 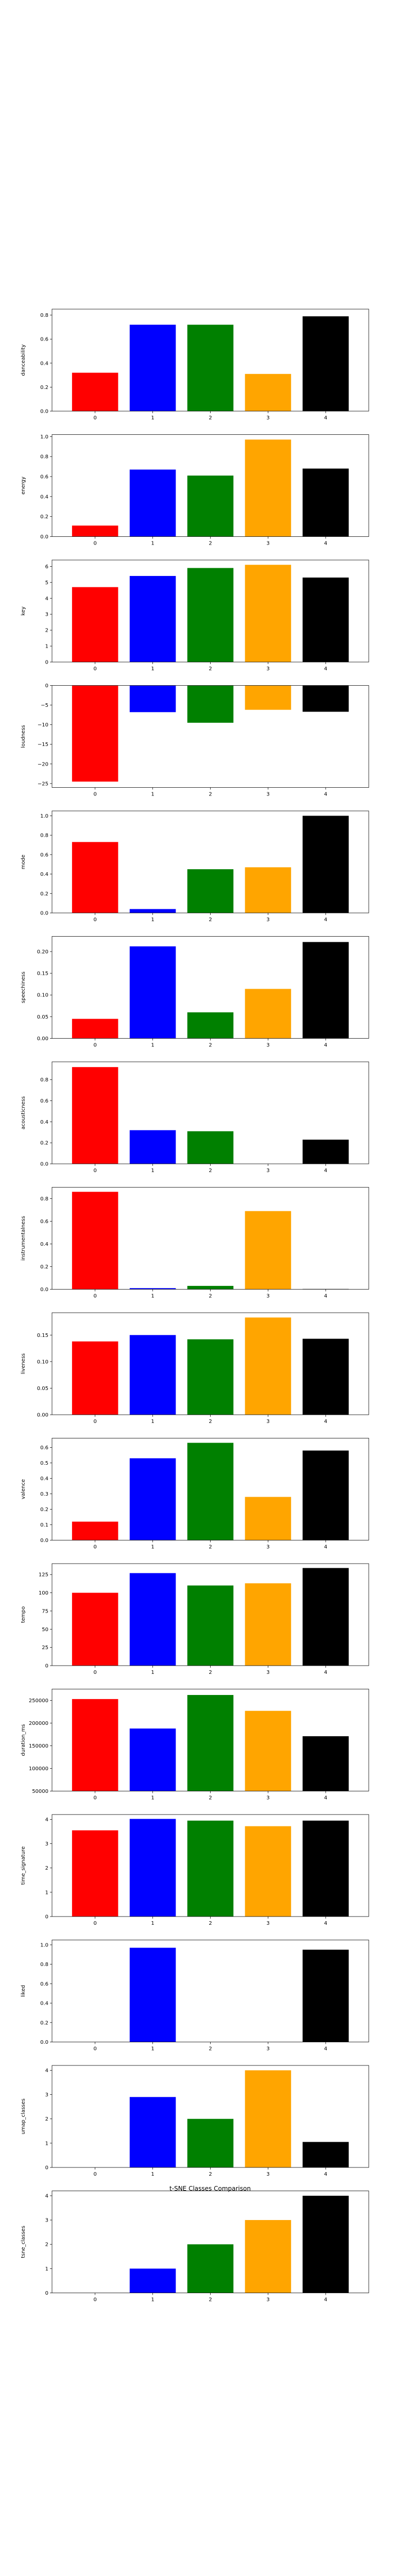 I want to click on y-axis-label: umap_classes, so click(x=24, y=2116).